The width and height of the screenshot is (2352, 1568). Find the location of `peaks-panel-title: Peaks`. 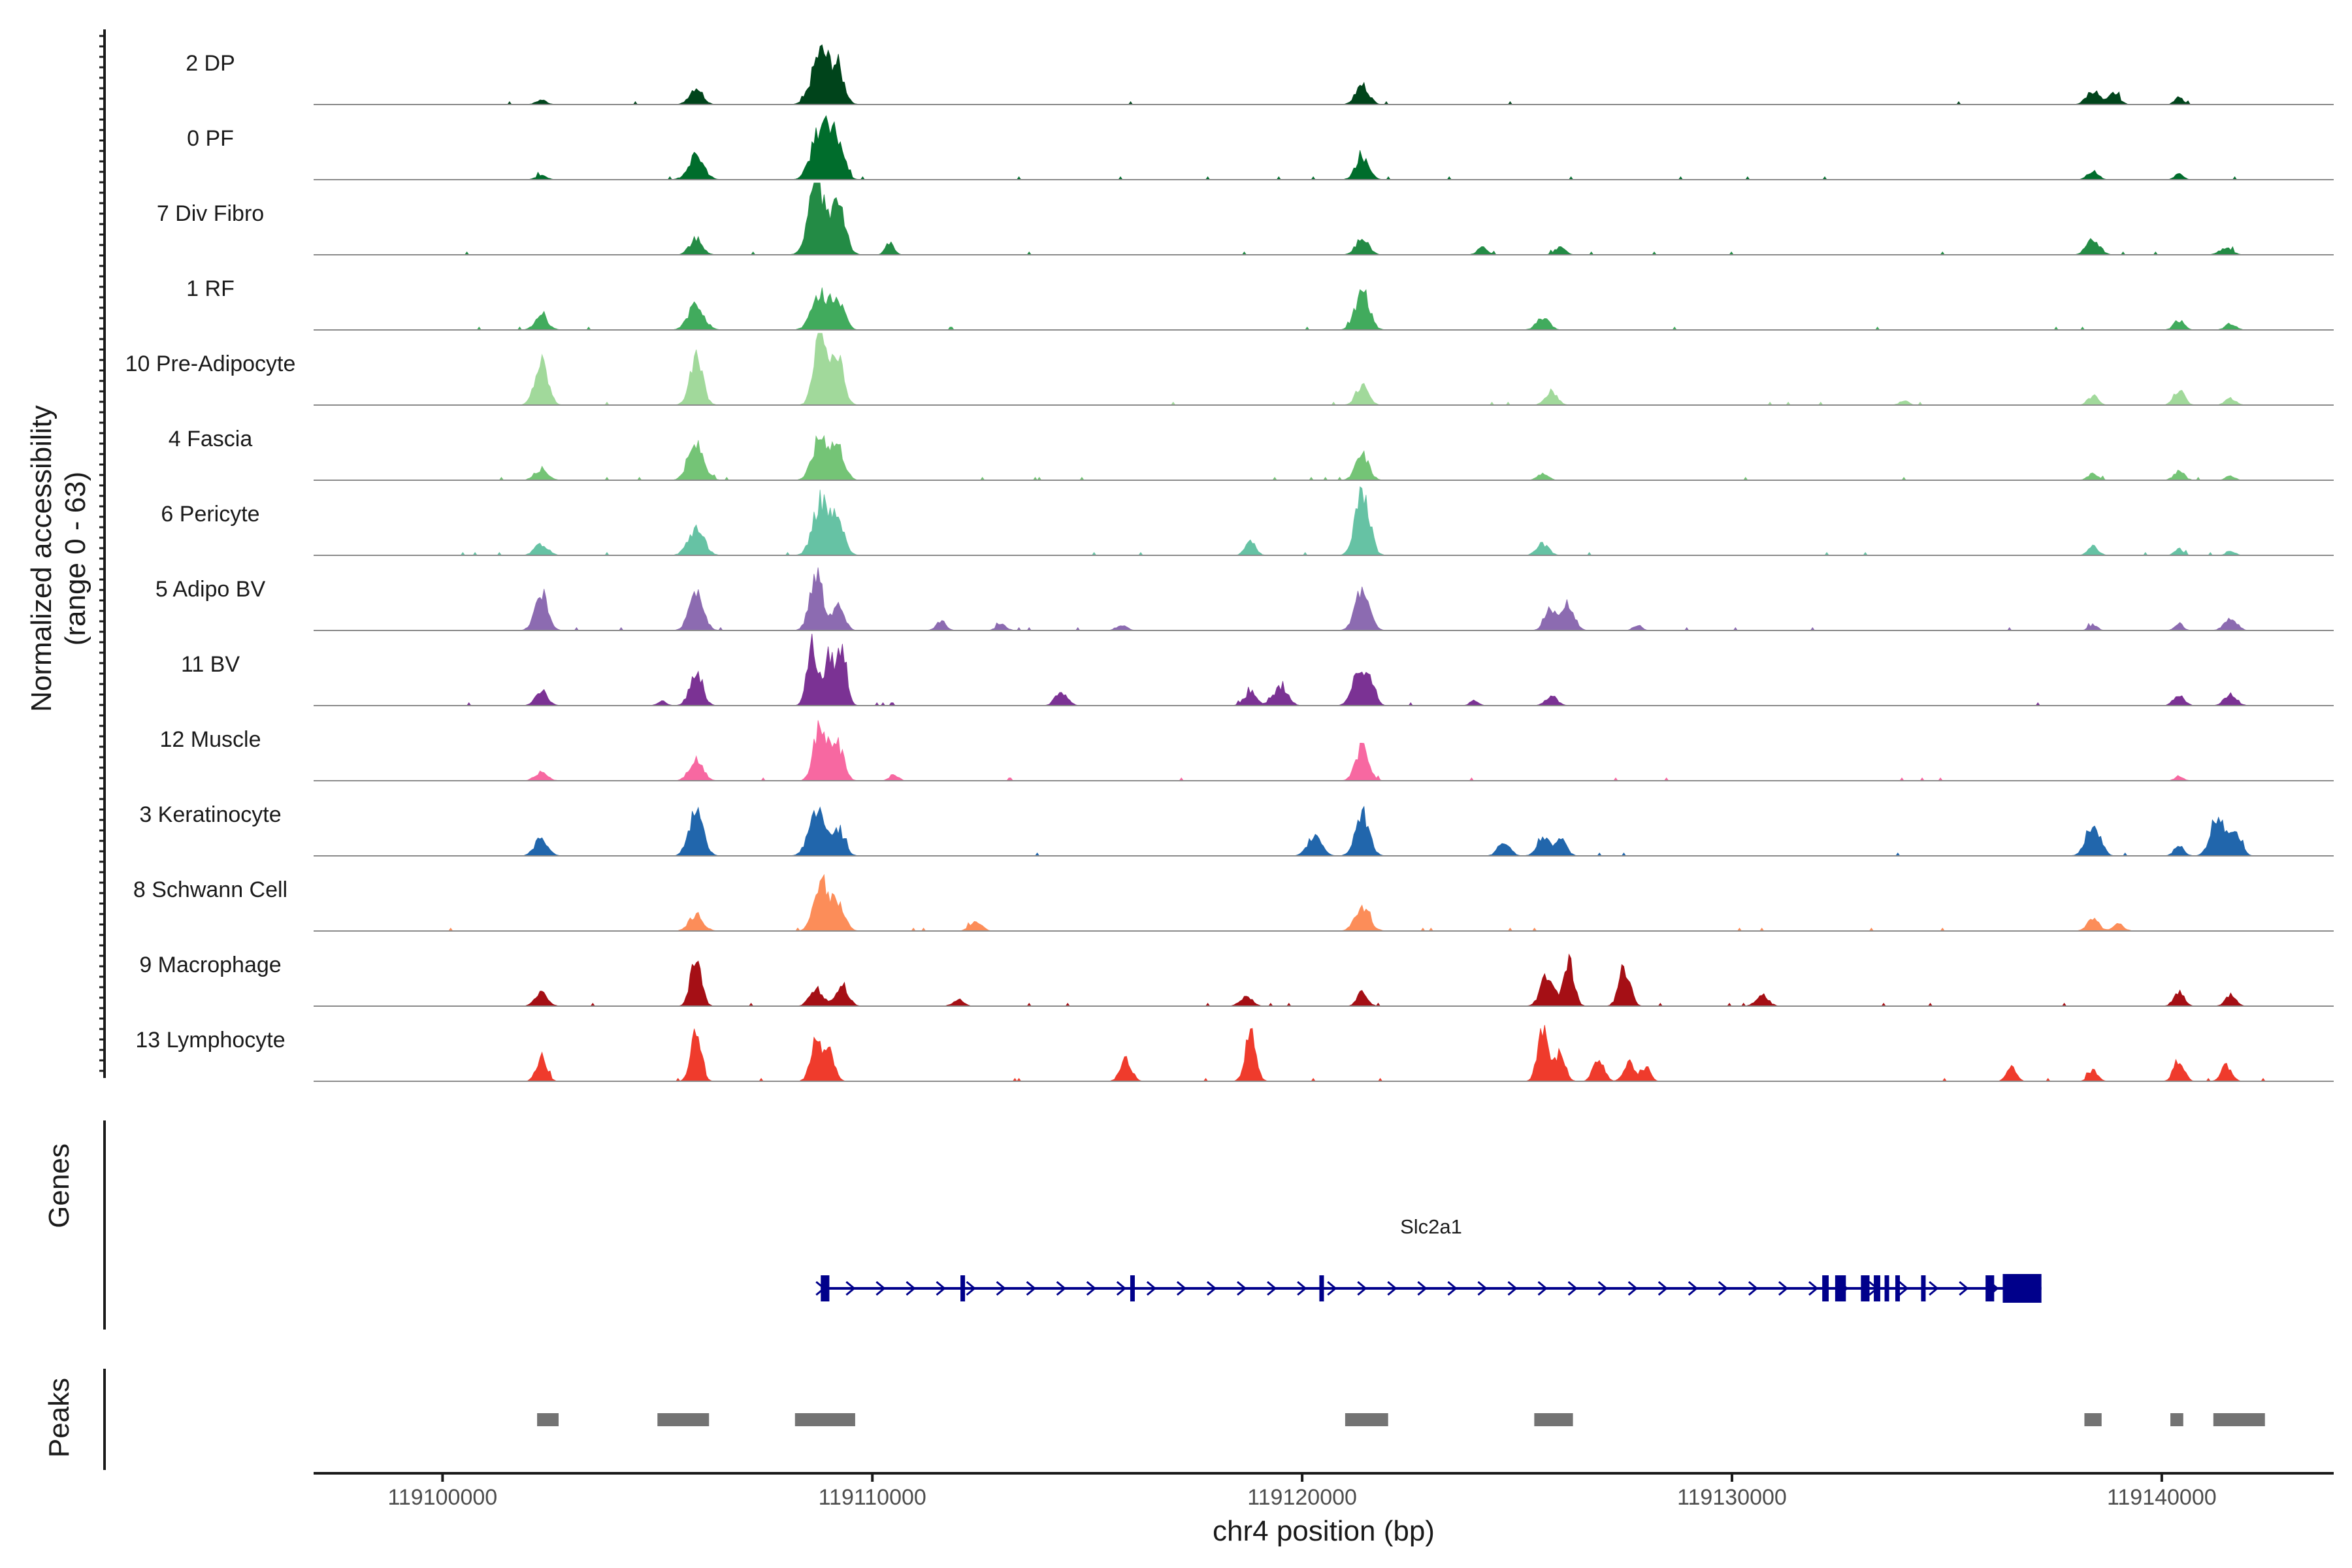

peaks-panel-title: Peaks is located at coordinates (59, 1418).